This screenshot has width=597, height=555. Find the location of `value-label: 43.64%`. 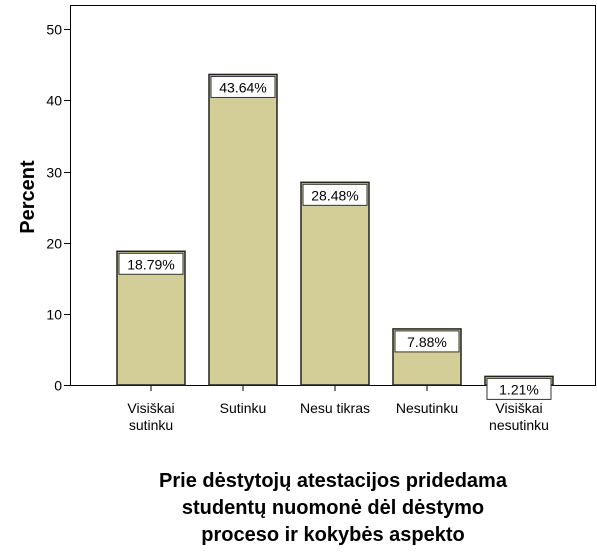

value-label: 43.64% is located at coordinates (242, 87).